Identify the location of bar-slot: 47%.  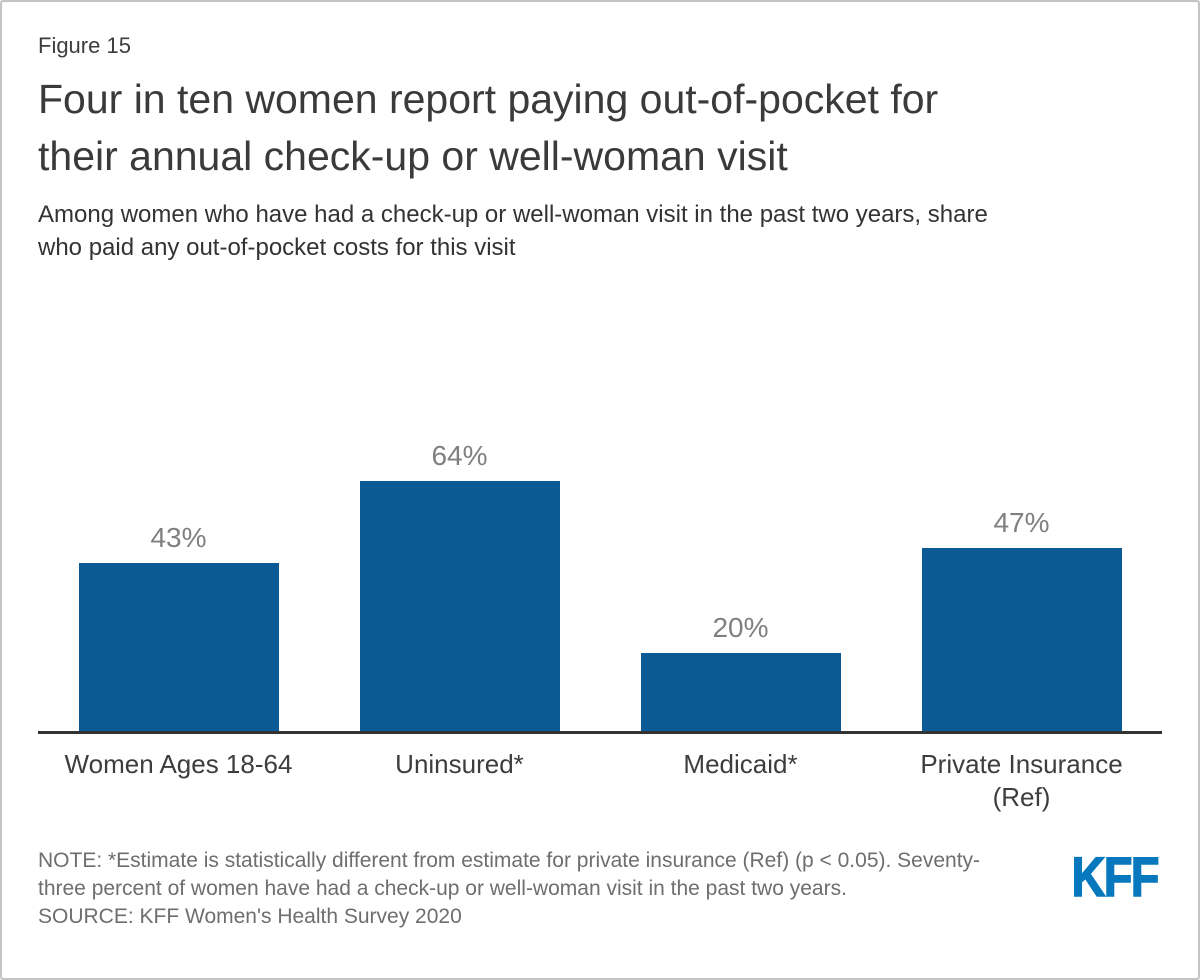
(1021, 619).